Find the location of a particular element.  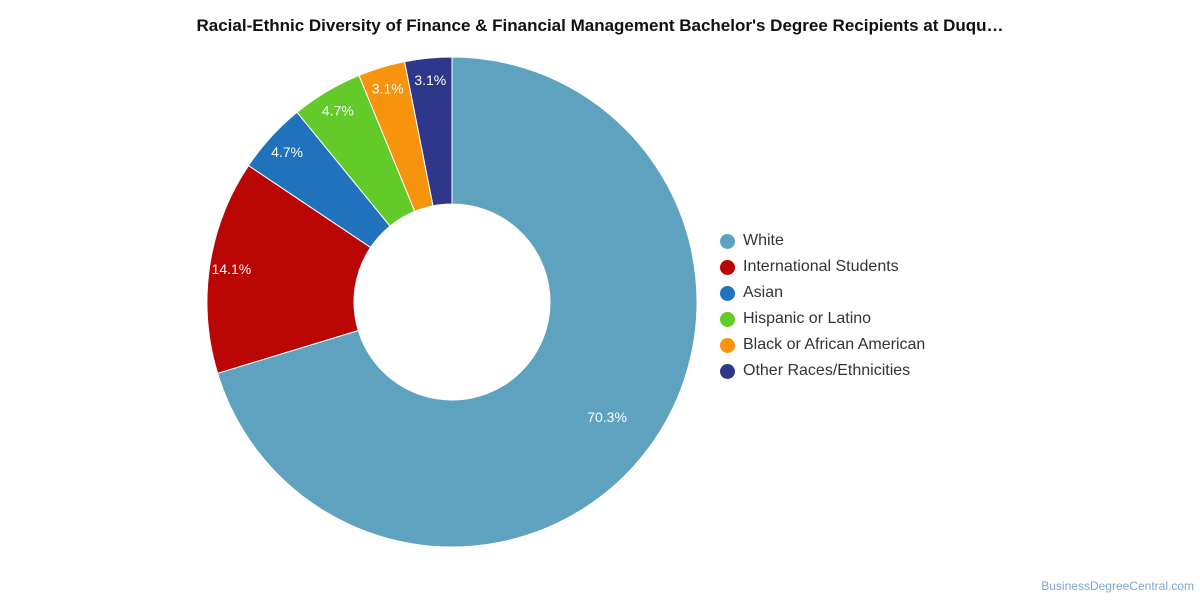

legend-label: Hispanic or Latino is located at coordinates (807, 318).